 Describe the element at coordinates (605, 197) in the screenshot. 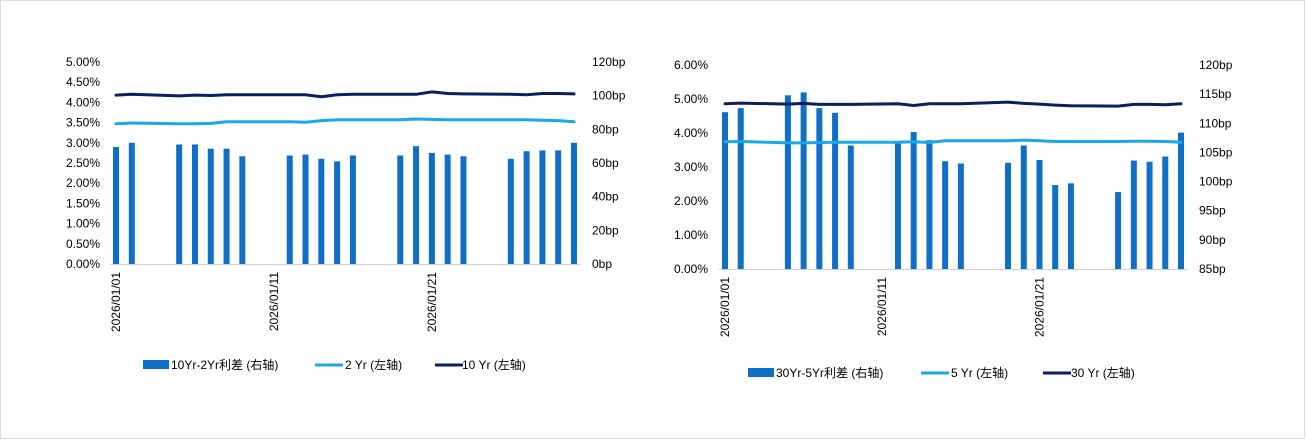

I see `right-axis-tick-label: 40bp` at that location.